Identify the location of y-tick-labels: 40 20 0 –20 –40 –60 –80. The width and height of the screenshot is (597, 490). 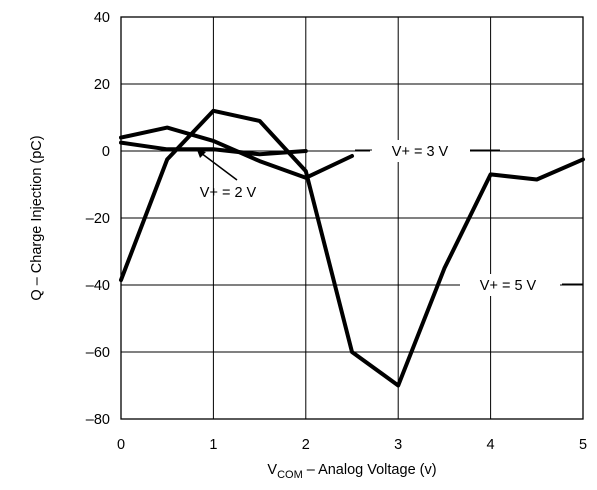
(98, 219).